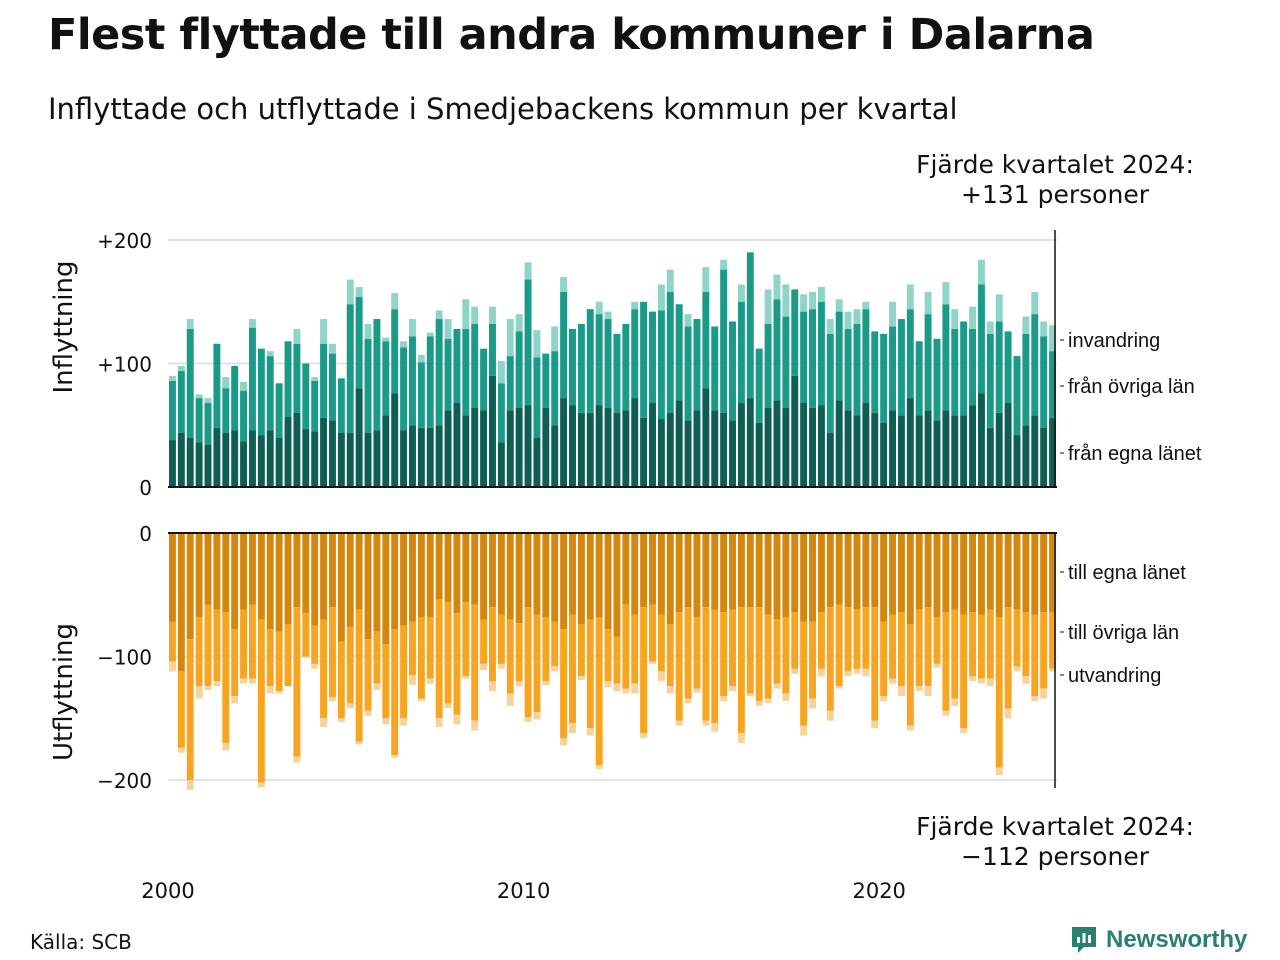 The height and width of the screenshot is (960, 1280). I want to click on latest-quarter-outflow-note: Fjärde kvartalet 2024: −112 personer, so click(1055, 842).